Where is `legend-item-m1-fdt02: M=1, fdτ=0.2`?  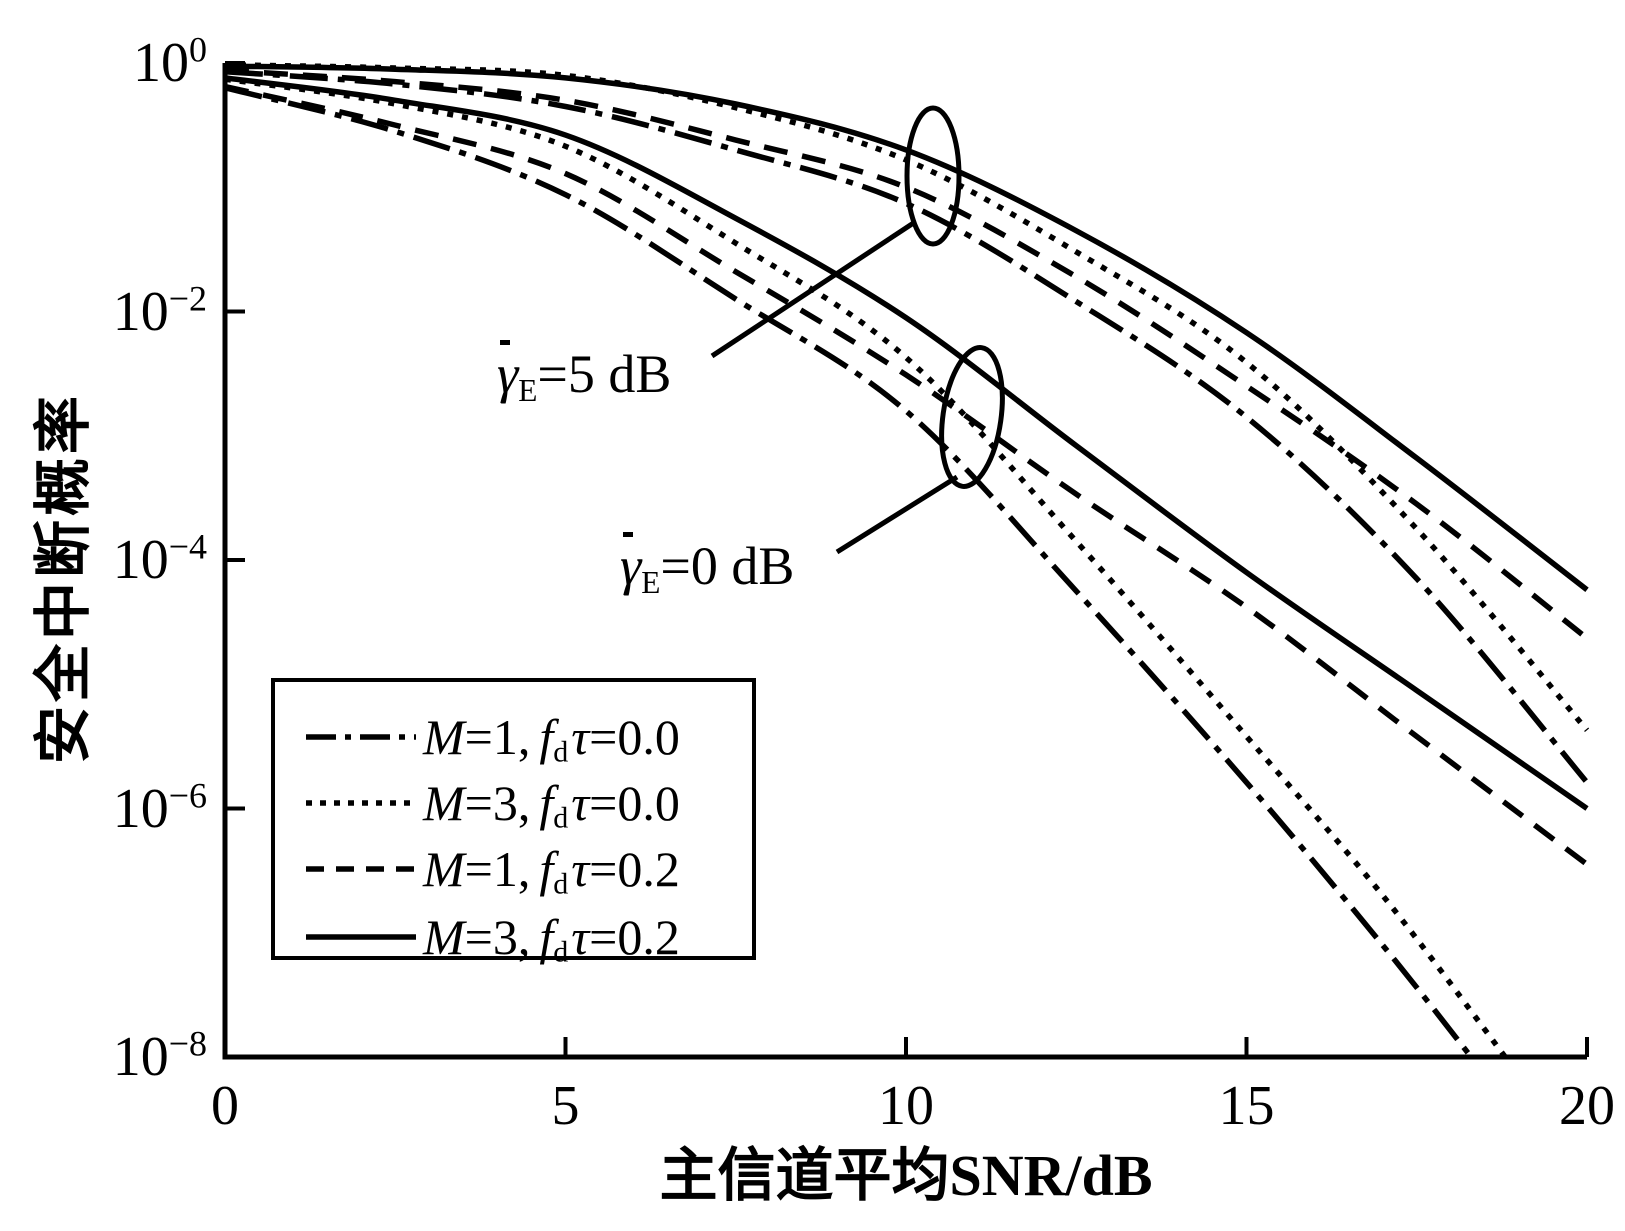
legend-item-m1-fdt02: M=1, fdτ=0.2 is located at coordinates (551, 870).